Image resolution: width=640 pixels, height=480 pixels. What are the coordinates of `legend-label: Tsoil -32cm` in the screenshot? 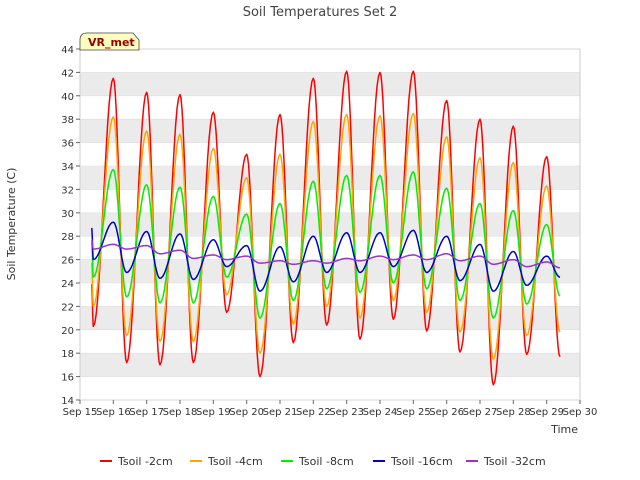 It's located at (514, 461).